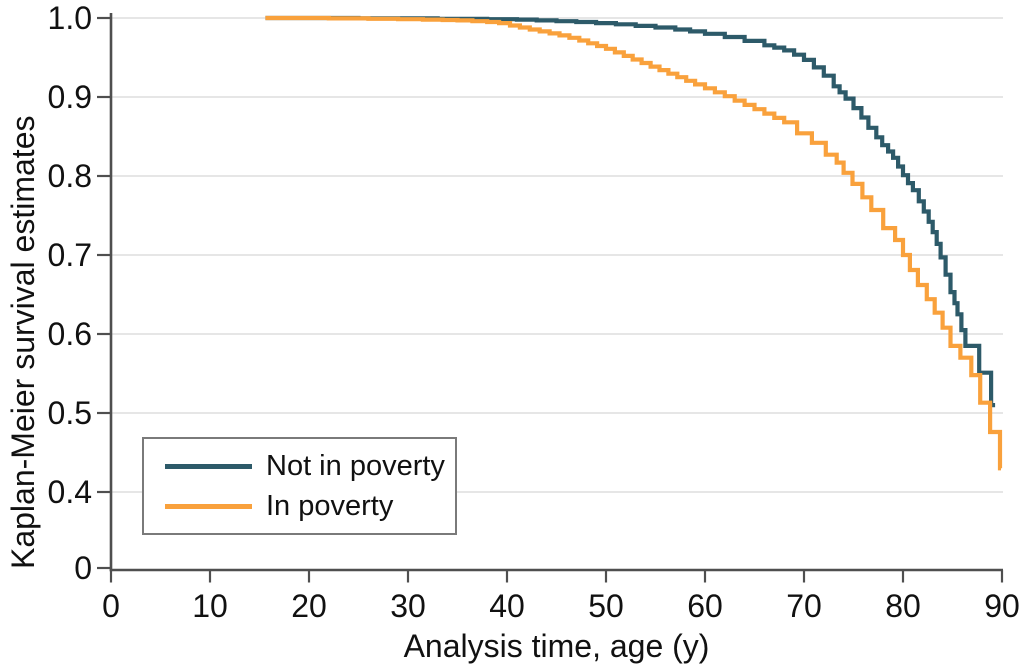 The image size is (1024, 667). I want to click on x-tick-label: 20, so click(309, 606).